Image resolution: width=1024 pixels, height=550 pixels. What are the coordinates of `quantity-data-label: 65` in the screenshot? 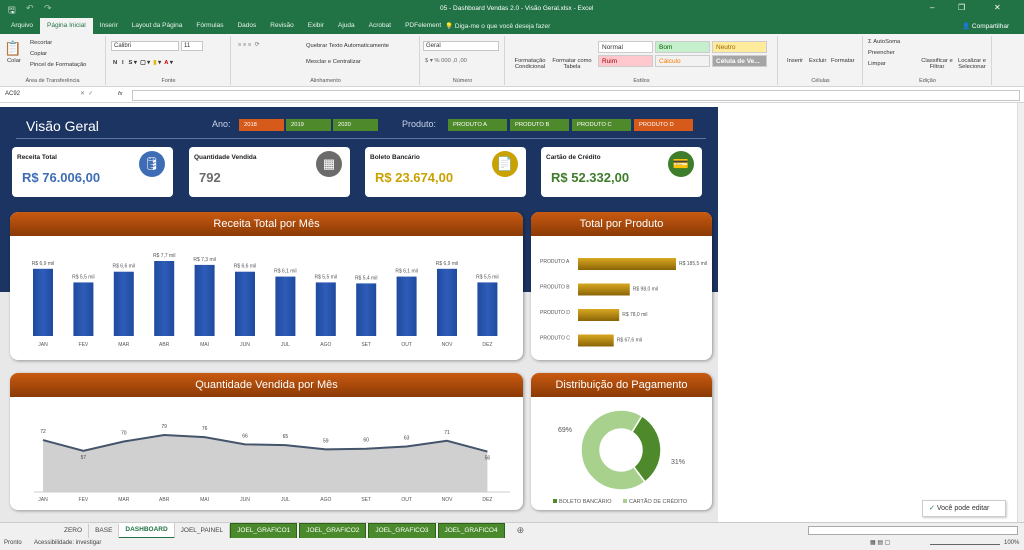 It's located at (286, 437).